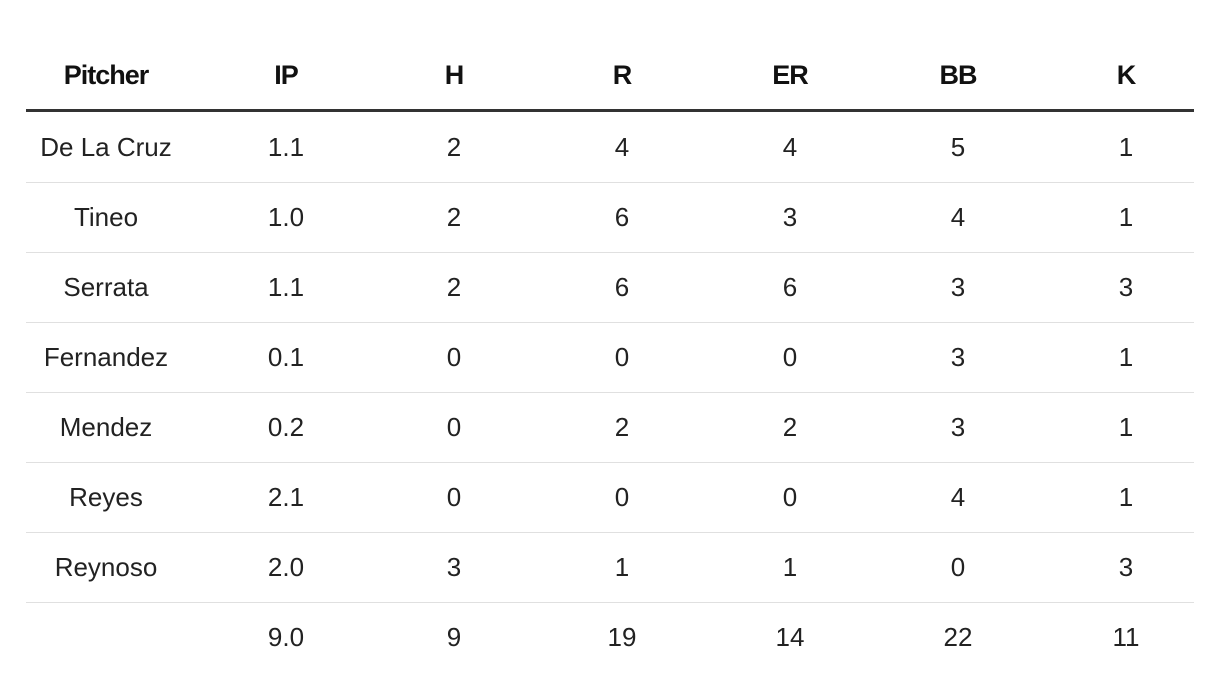  Describe the element at coordinates (958, 147) in the screenshot. I see `stat-cell: 5` at that location.